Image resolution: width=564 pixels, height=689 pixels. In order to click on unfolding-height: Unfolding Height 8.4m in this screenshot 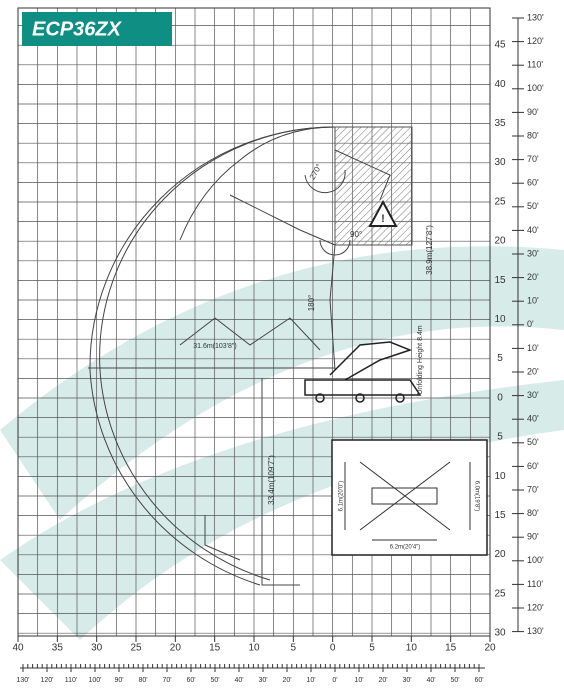, I will do `click(420, 359)`.